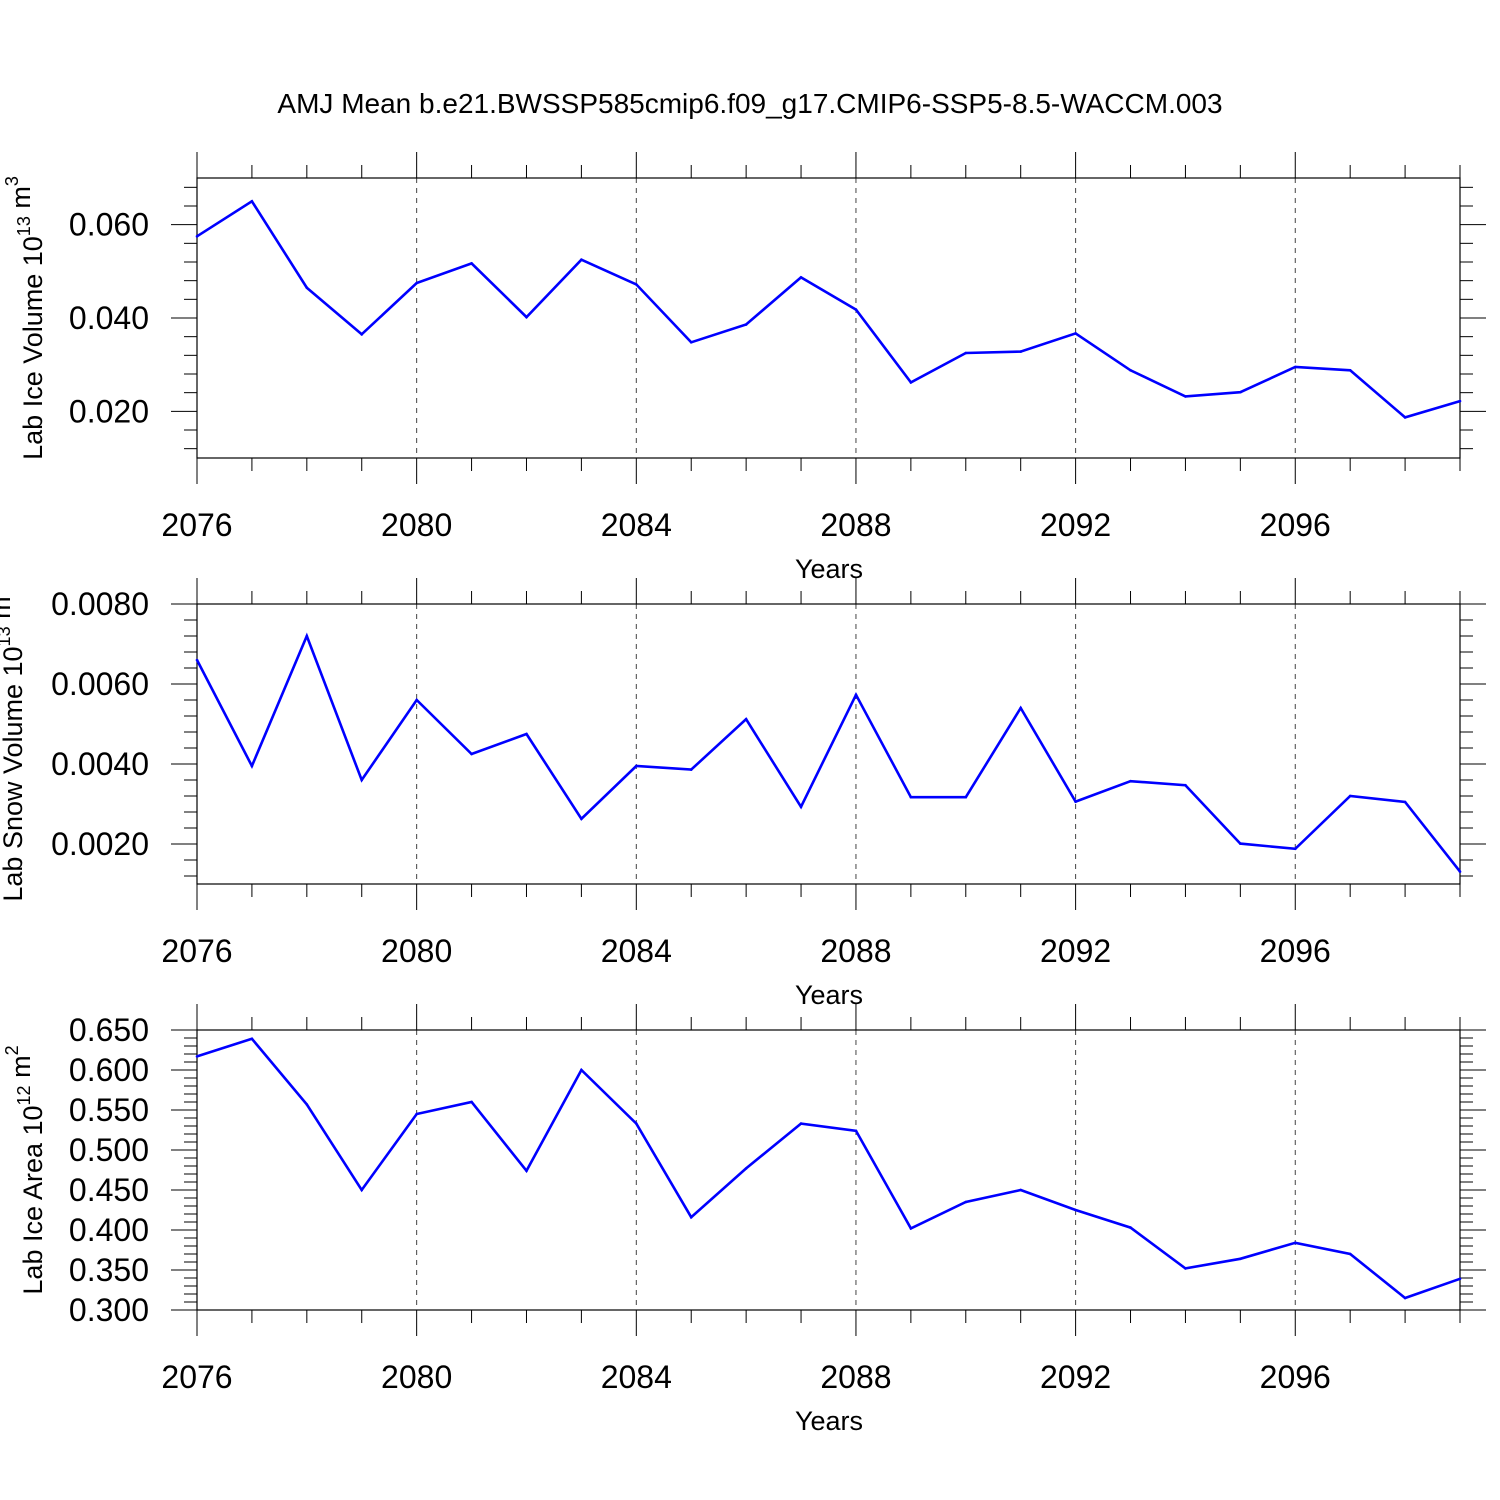 The width and height of the screenshot is (1500, 1500). I want to click on y-axis-label: Lab Snow Volume 1013 m3, so click(14, 743).